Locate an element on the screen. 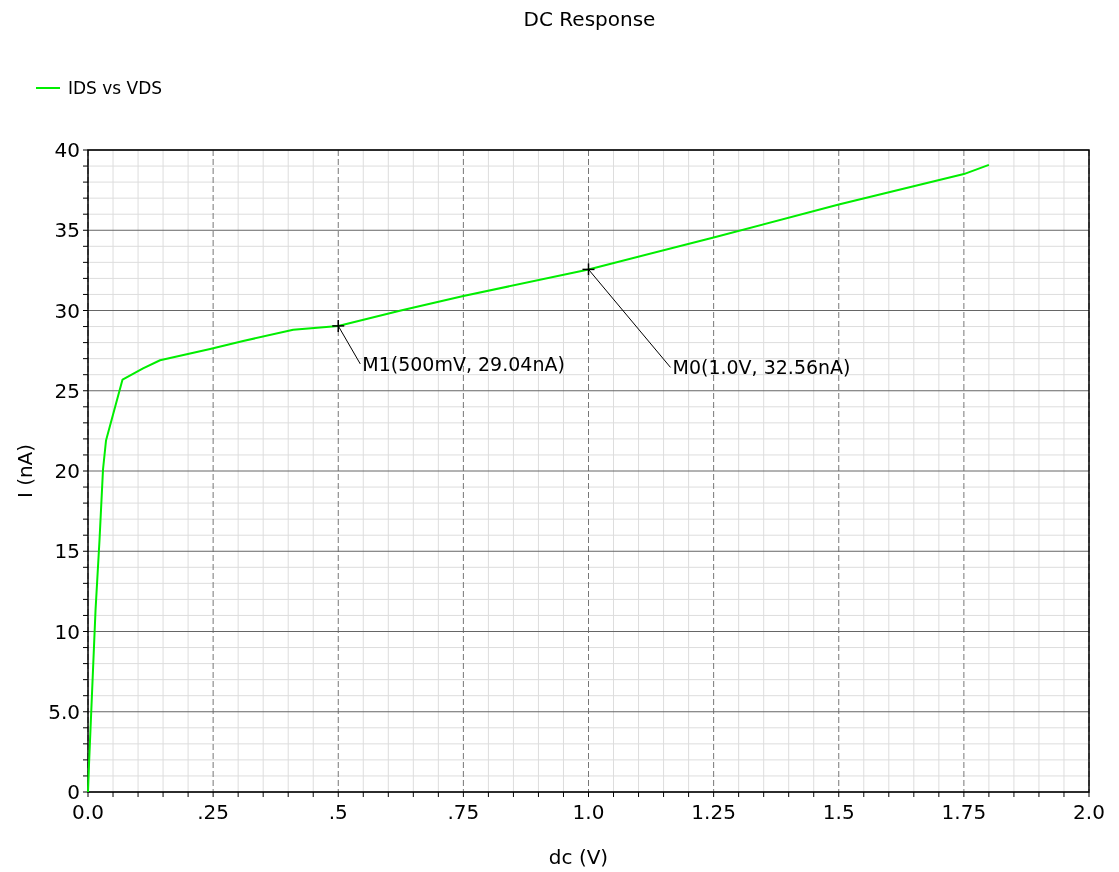 The width and height of the screenshot is (1119, 872). y-tick-label: 25 is located at coordinates (67, 390).